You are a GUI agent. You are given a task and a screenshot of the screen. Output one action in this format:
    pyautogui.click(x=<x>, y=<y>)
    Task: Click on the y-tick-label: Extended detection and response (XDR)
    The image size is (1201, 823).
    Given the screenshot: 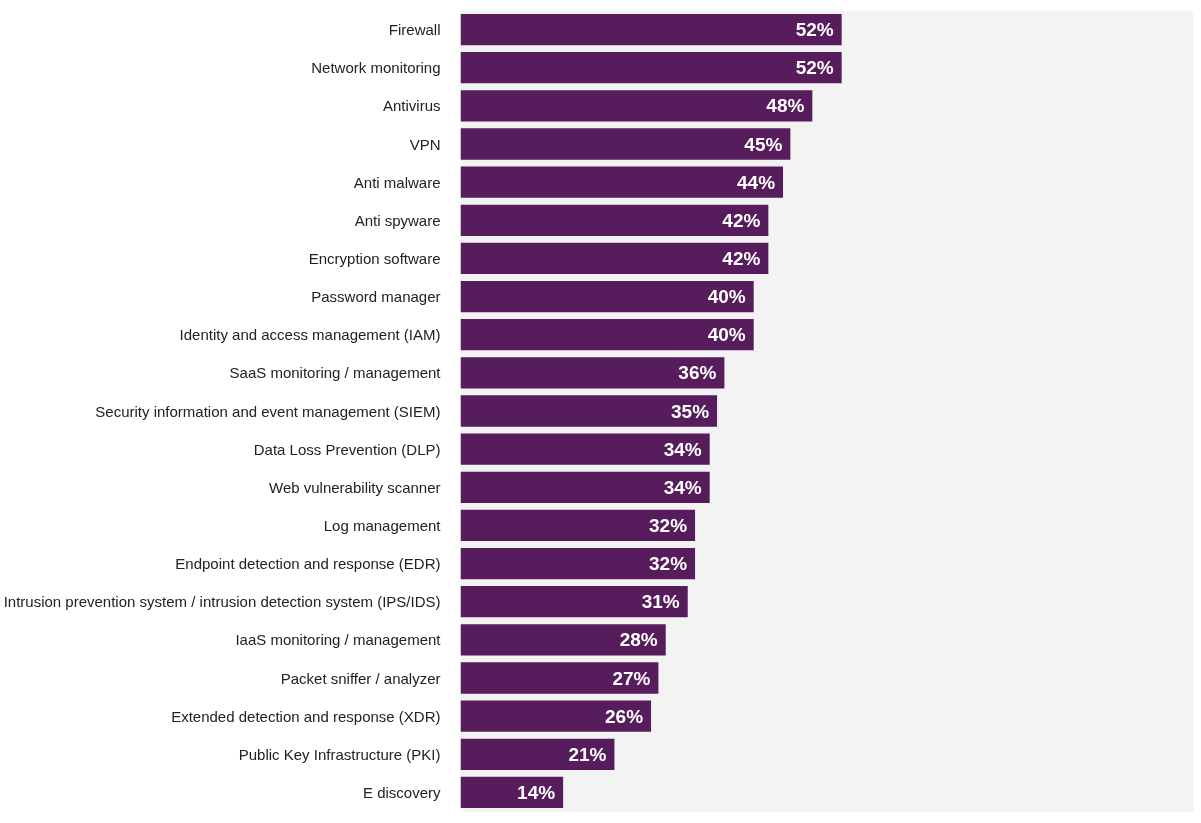 What is the action you would take?
    pyautogui.click(x=306, y=716)
    